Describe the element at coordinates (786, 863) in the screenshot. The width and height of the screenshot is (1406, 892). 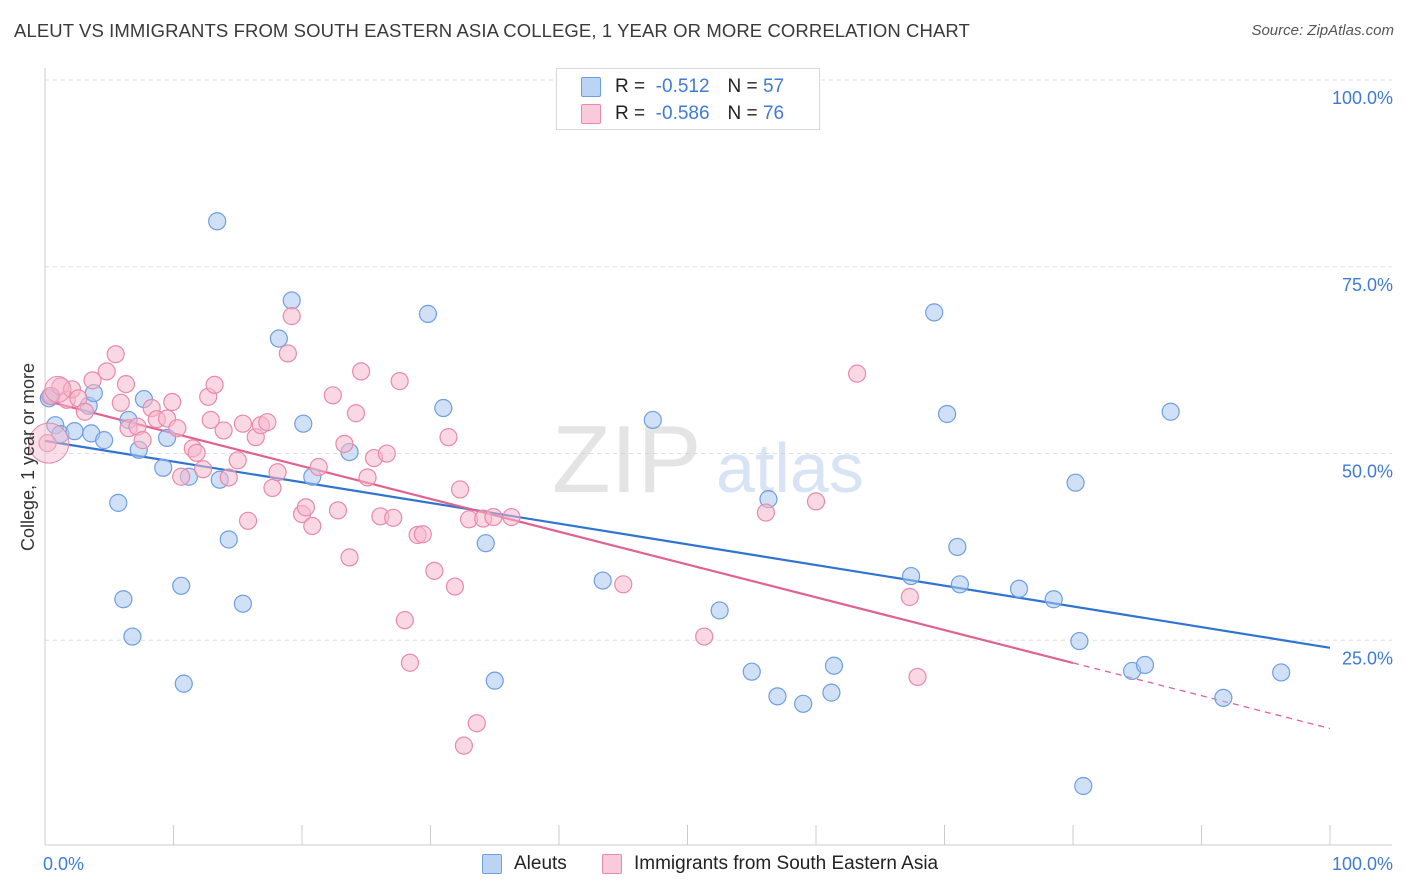
I see `bottom-legend-label-immigrants: Immigrants from South Eastern Asia` at that location.